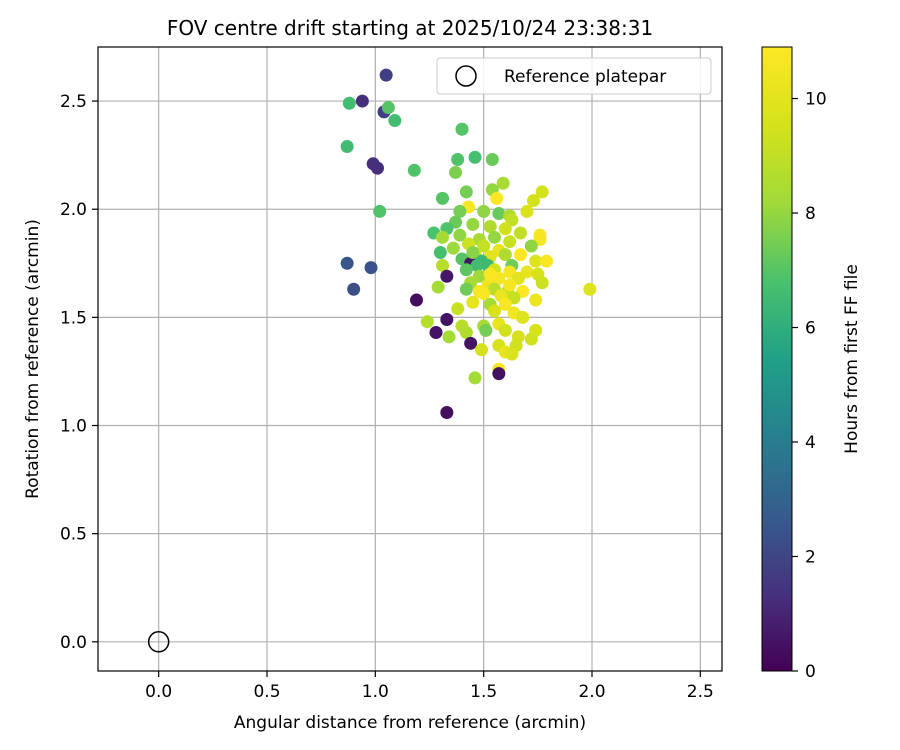 This screenshot has width=900, height=750. I want to click on colorbar-tick-label: 2, so click(810, 558).